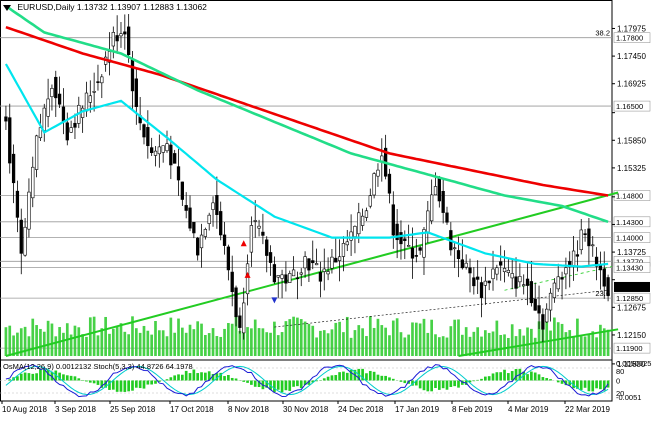  What do you see at coordinates (417, 409) in the screenshot?
I see `date-label: 17 Jan 2019` at bounding box center [417, 409].